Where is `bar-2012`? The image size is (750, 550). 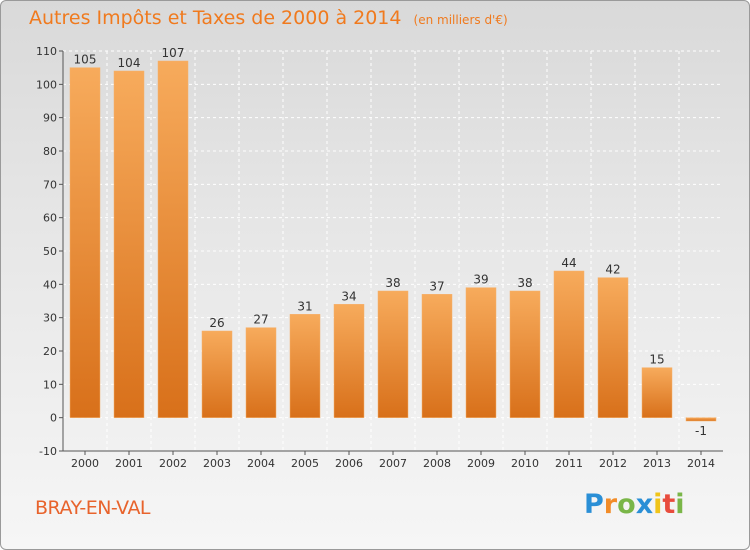
bar-2012 is located at coordinates (613, 347).